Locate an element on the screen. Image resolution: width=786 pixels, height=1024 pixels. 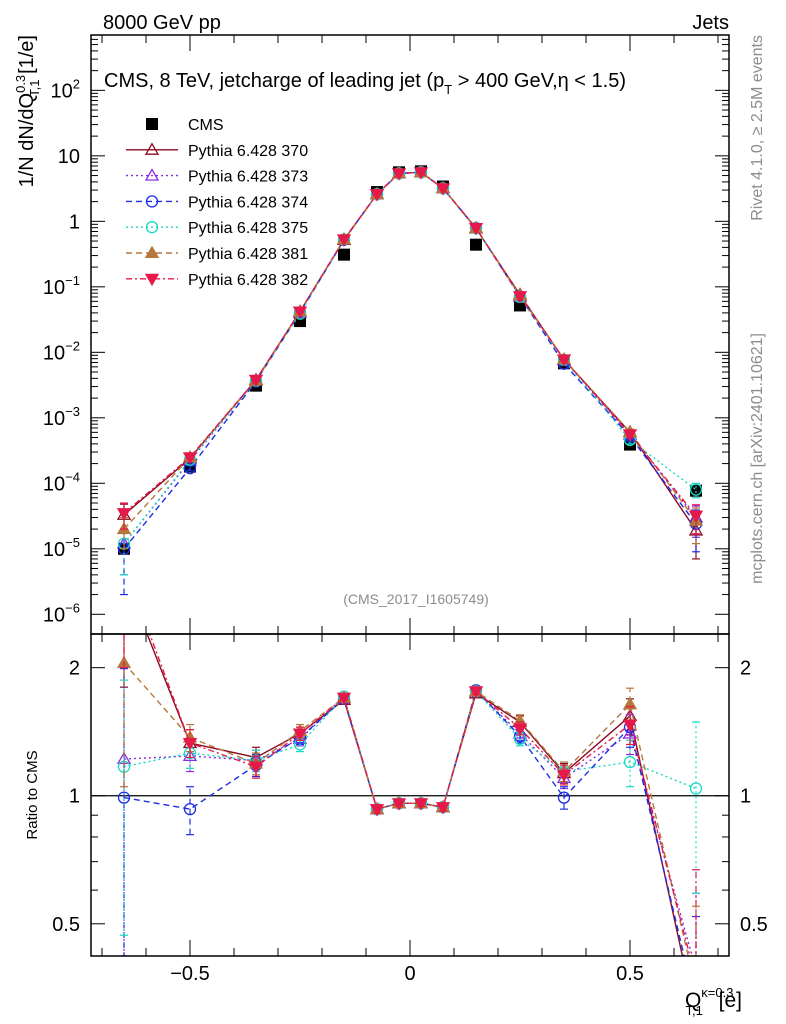
main-ytick-label: 10⁻¹ is located at coordinates (61, 286).